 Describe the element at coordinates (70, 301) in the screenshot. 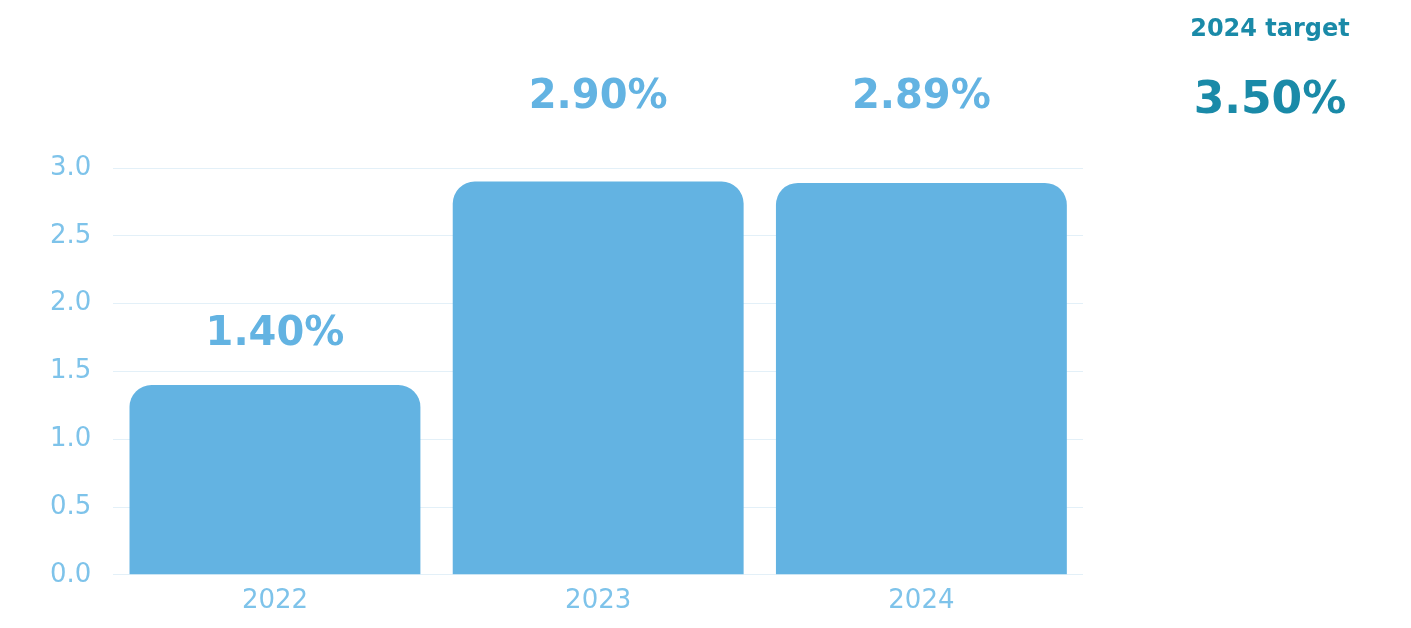

I see `y-tick-label: 2.0` at that location.